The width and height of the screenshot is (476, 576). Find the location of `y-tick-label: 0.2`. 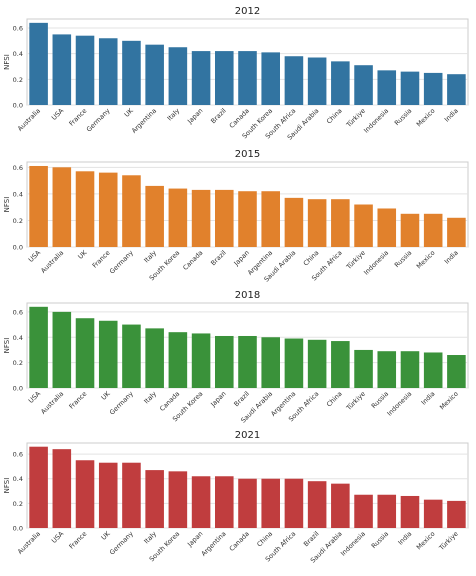

y-tick-label: 0.2 is located at coordinates (18, 363).